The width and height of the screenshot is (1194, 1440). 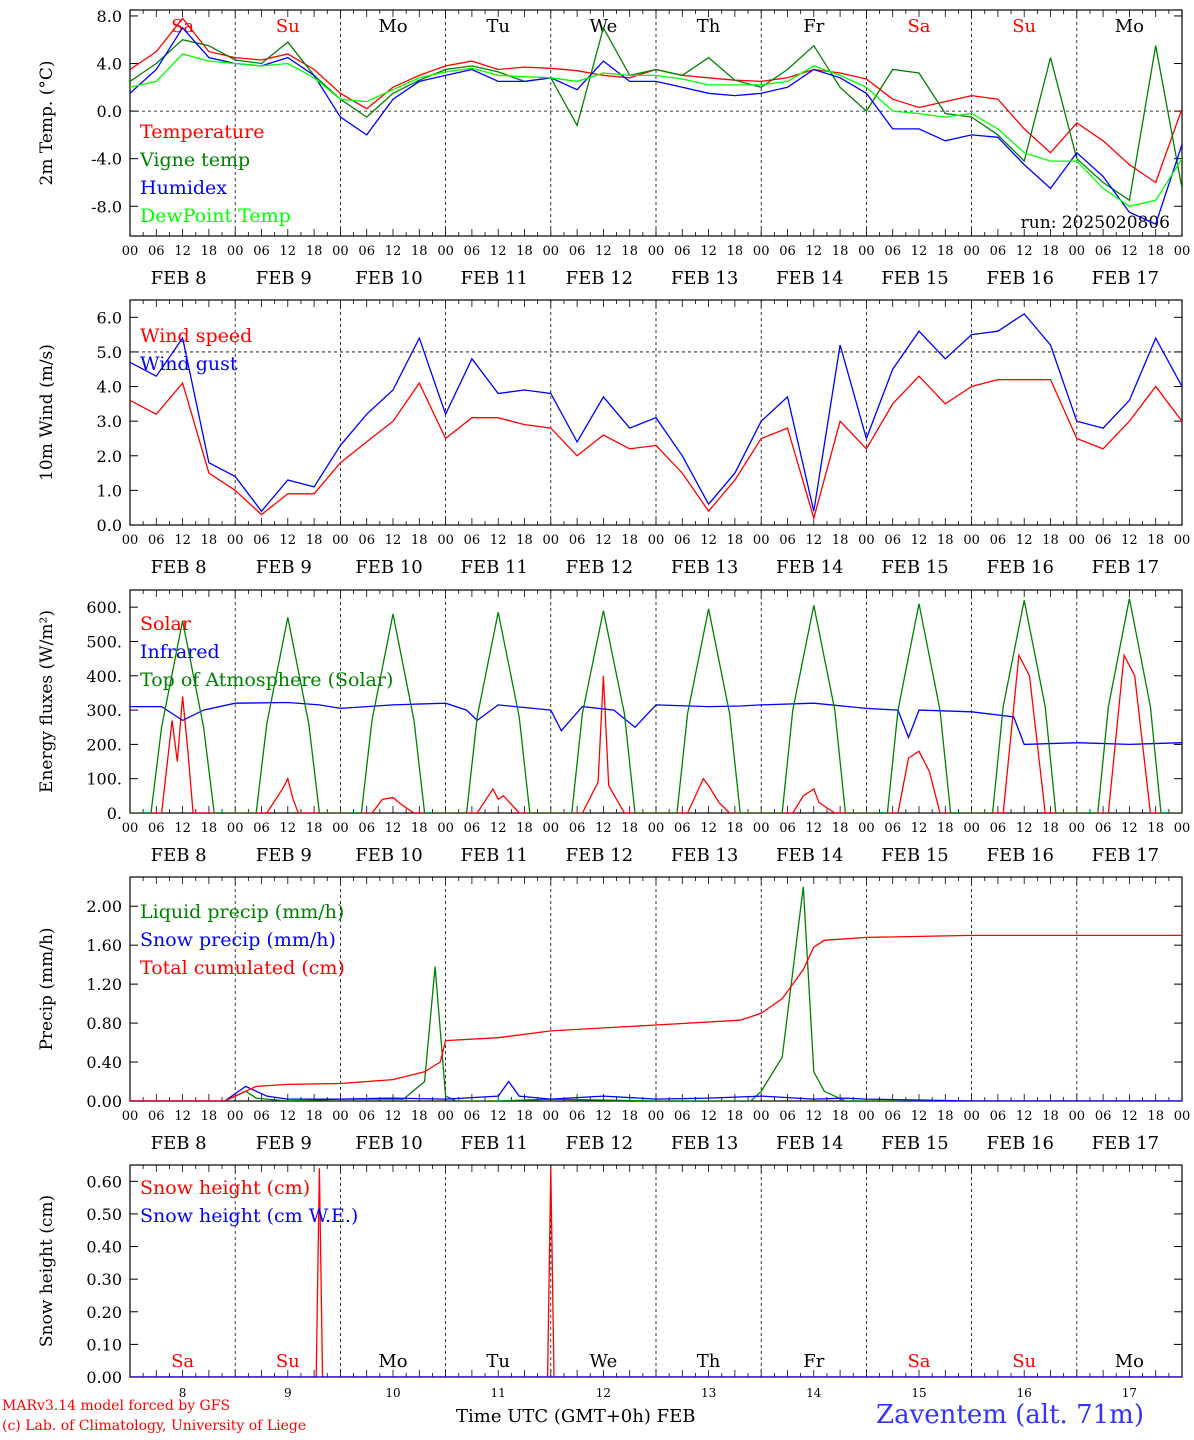 What do you see at coordinates (104, 1101) in the screenshot?
I see `y-tick-label: 0.00` at bounding box center [104, 1101].